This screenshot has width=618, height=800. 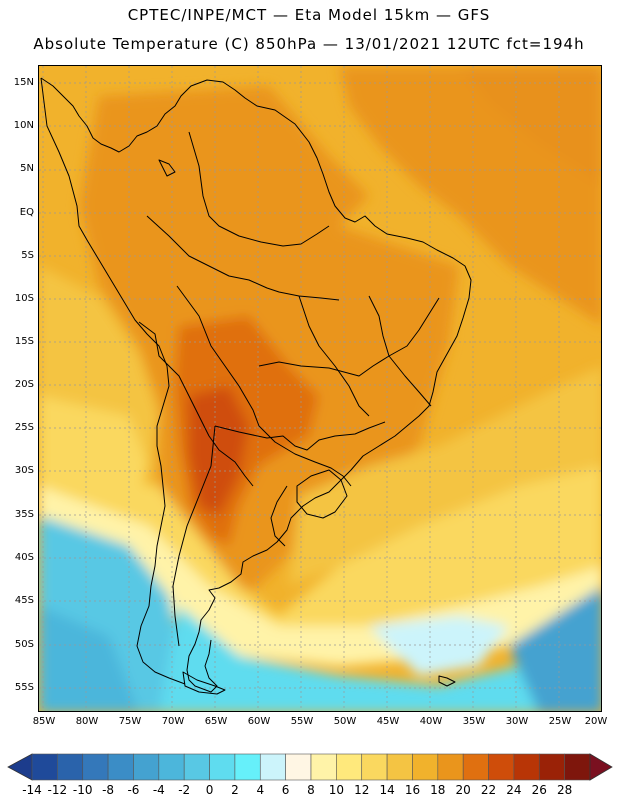 What do you see at coordinates (24, 298) in the screenshot?
I see `lat-label: 10S` at bounding box center [24, 298].